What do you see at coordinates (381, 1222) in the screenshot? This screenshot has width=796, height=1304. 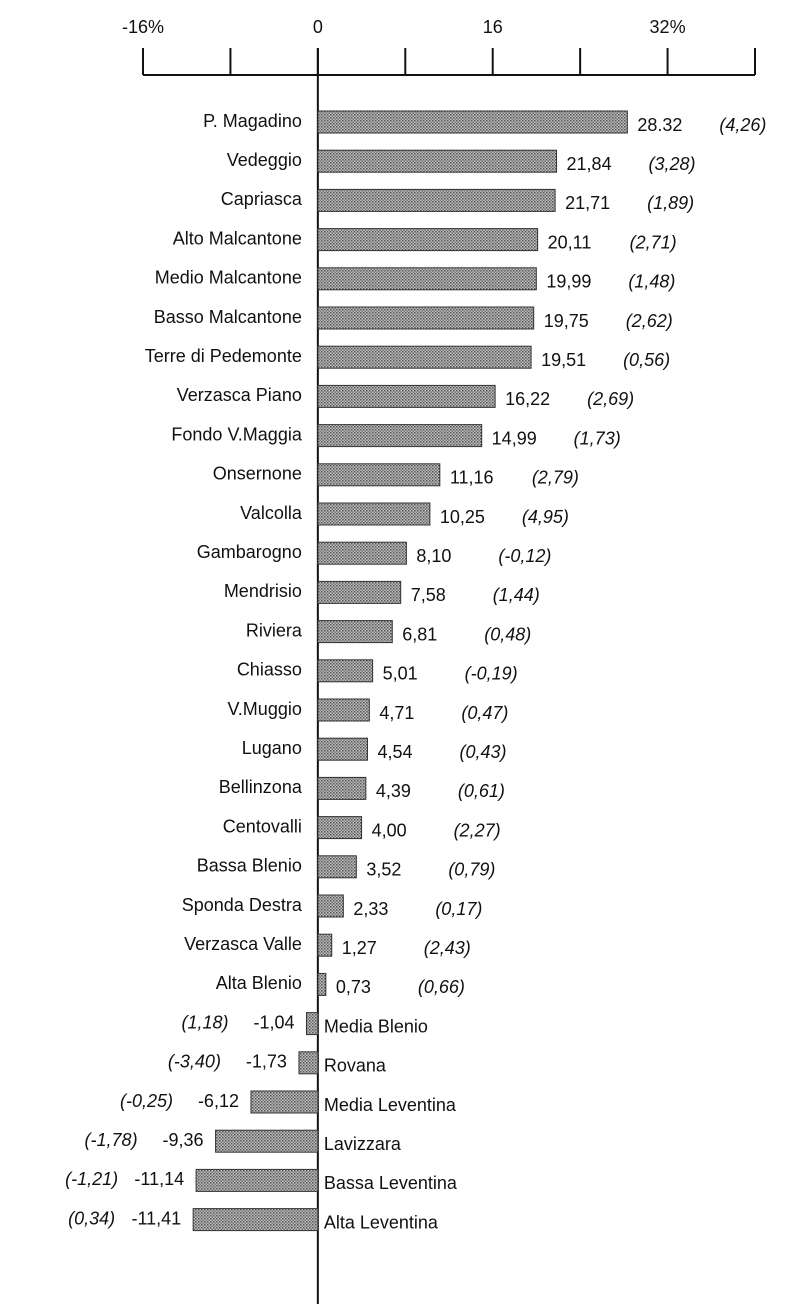 I see `category-label: Alta Leventina` at bounding box center [381, 1222].